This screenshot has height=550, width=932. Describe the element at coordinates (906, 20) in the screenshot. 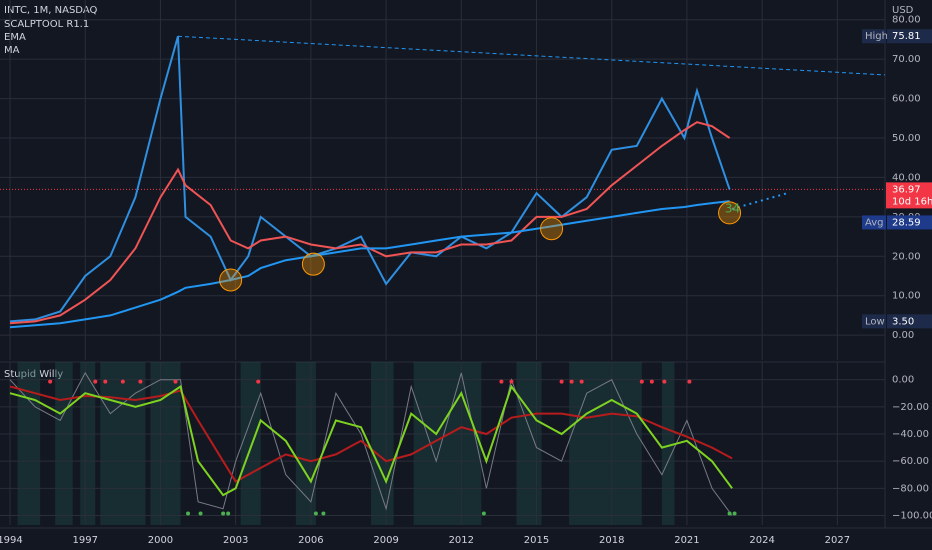

I see `y-tick-label: 80.00` at that location.